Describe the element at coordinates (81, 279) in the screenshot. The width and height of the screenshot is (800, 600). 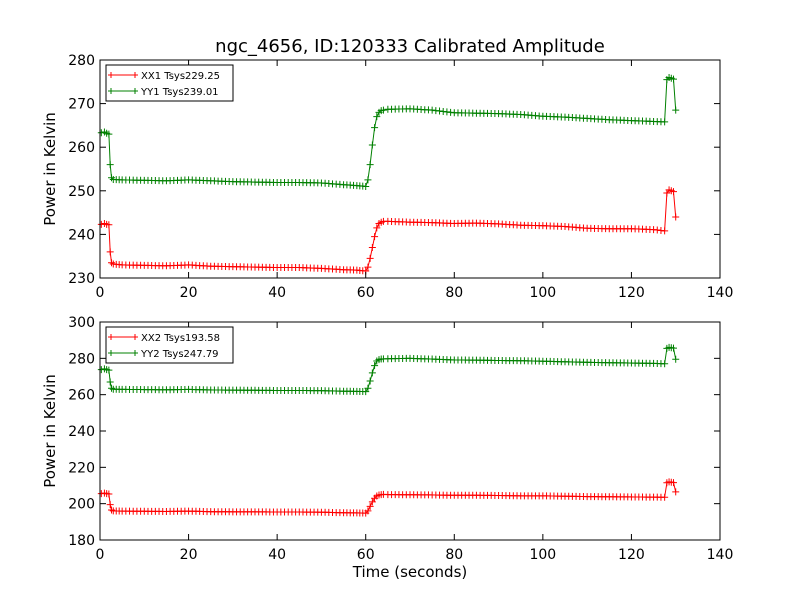
I see `y-tick-label: 230` at that location.